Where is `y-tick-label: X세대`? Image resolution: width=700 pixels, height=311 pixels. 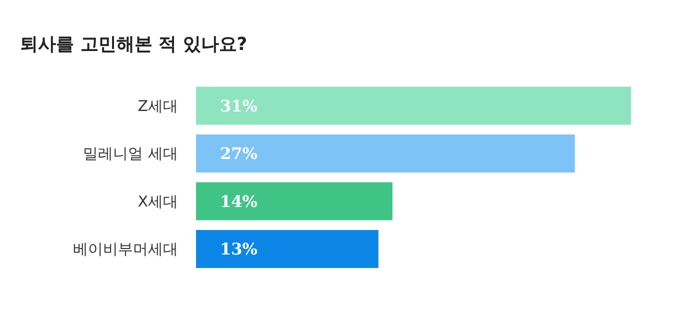 y-tick-label: X세대 is located at coordinates (158, 201).